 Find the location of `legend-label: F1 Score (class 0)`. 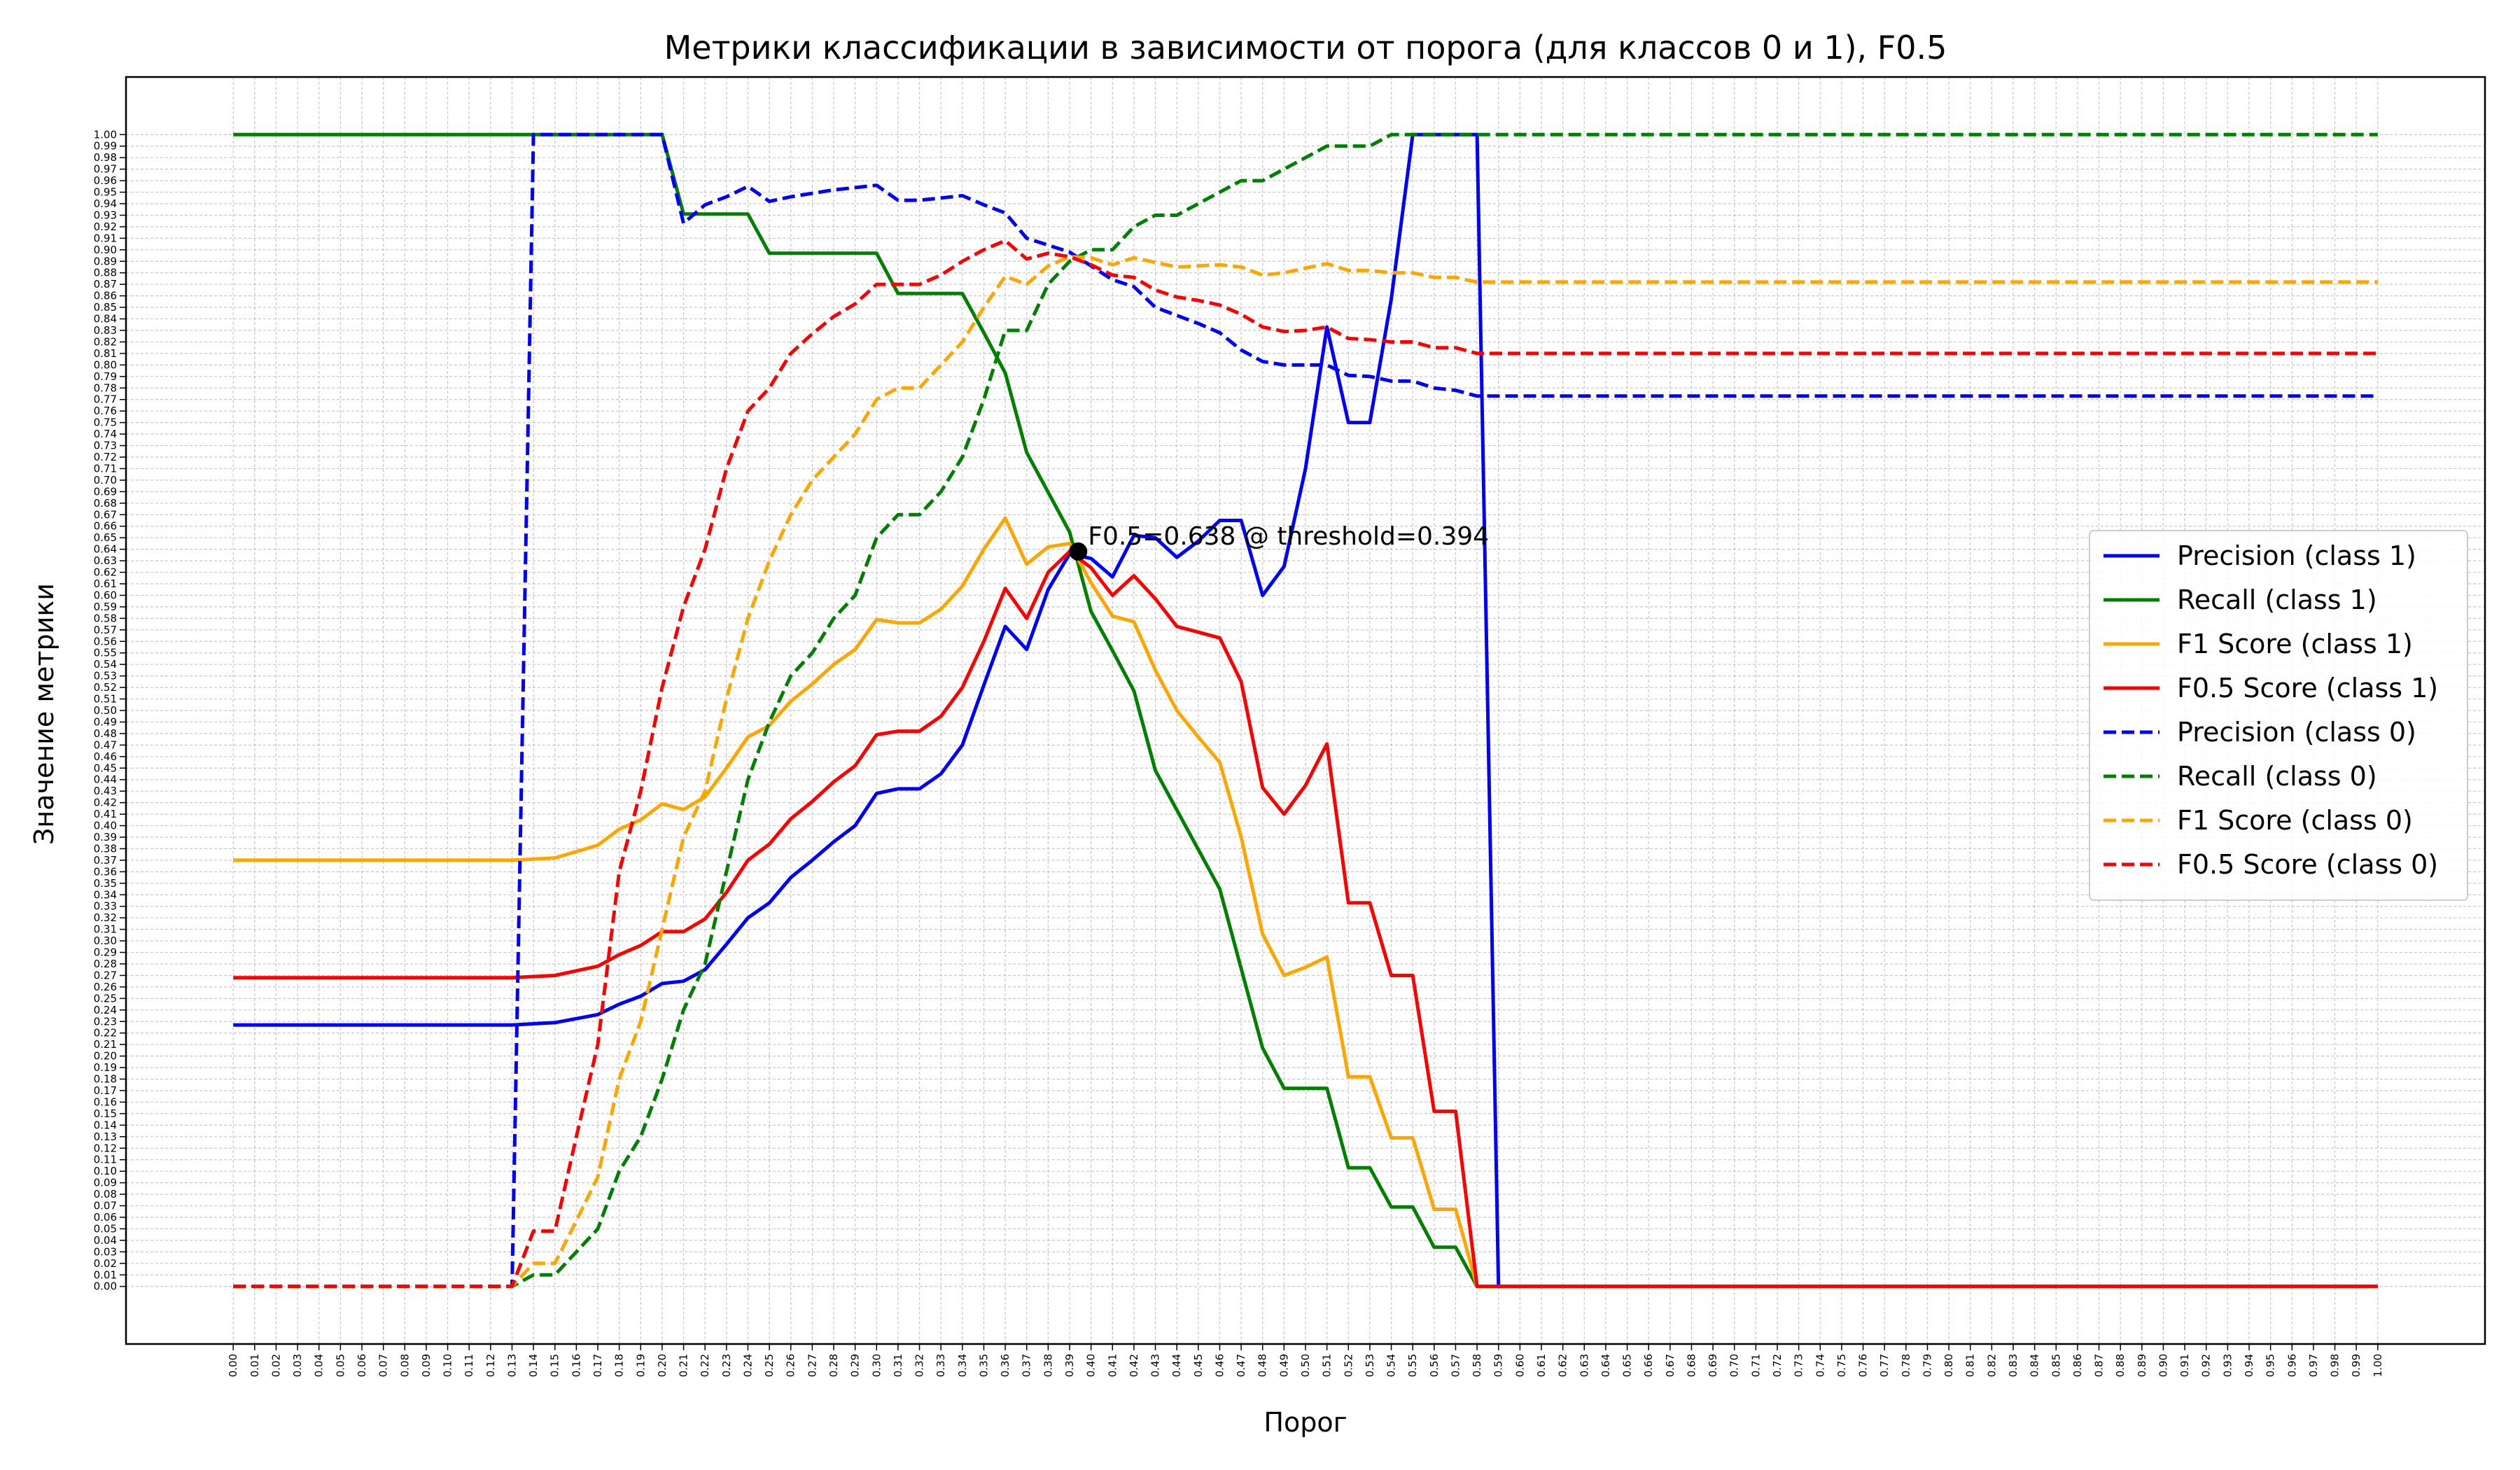

legend-label: F1 Score (class 0) is located at coordinates (2295, 820).